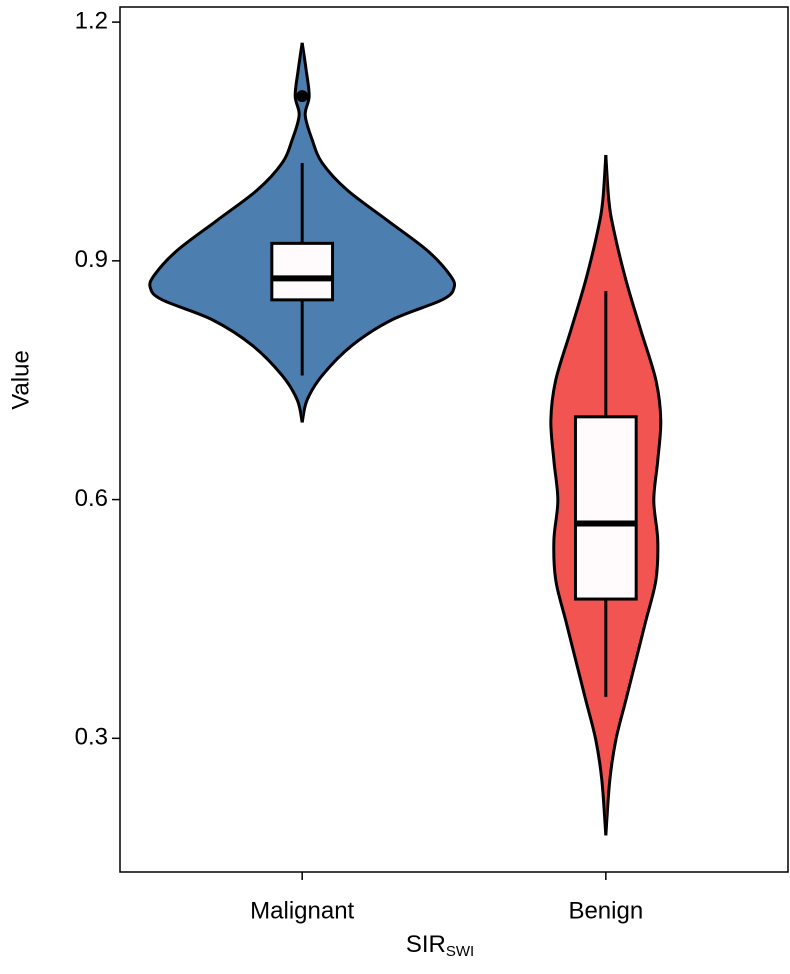  I want to click on y-axis-label: Value, so click(20, 380).